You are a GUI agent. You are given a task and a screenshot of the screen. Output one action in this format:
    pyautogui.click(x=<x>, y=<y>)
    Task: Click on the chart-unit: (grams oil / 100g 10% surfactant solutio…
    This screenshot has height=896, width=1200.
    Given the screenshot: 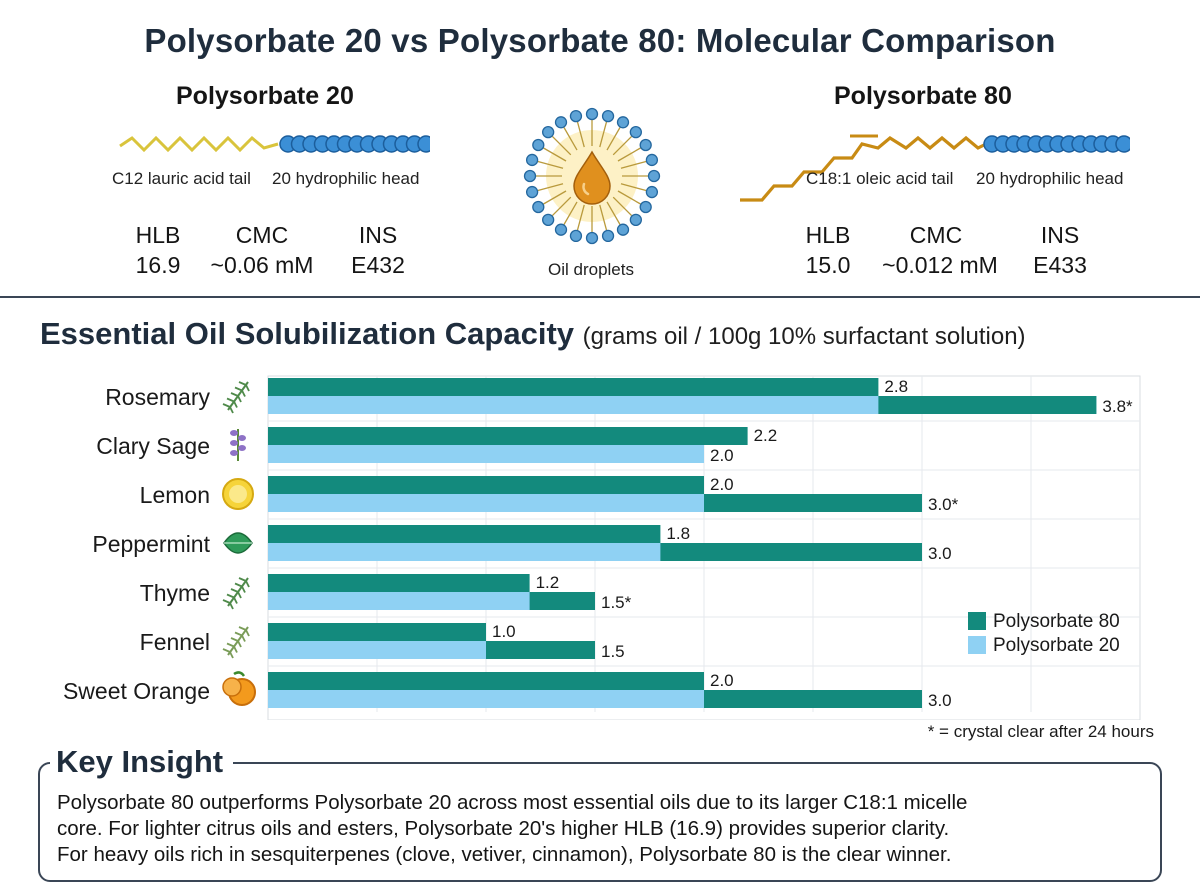 What is the action you would take?
    pyautogui.click(x=804, y=336)
    